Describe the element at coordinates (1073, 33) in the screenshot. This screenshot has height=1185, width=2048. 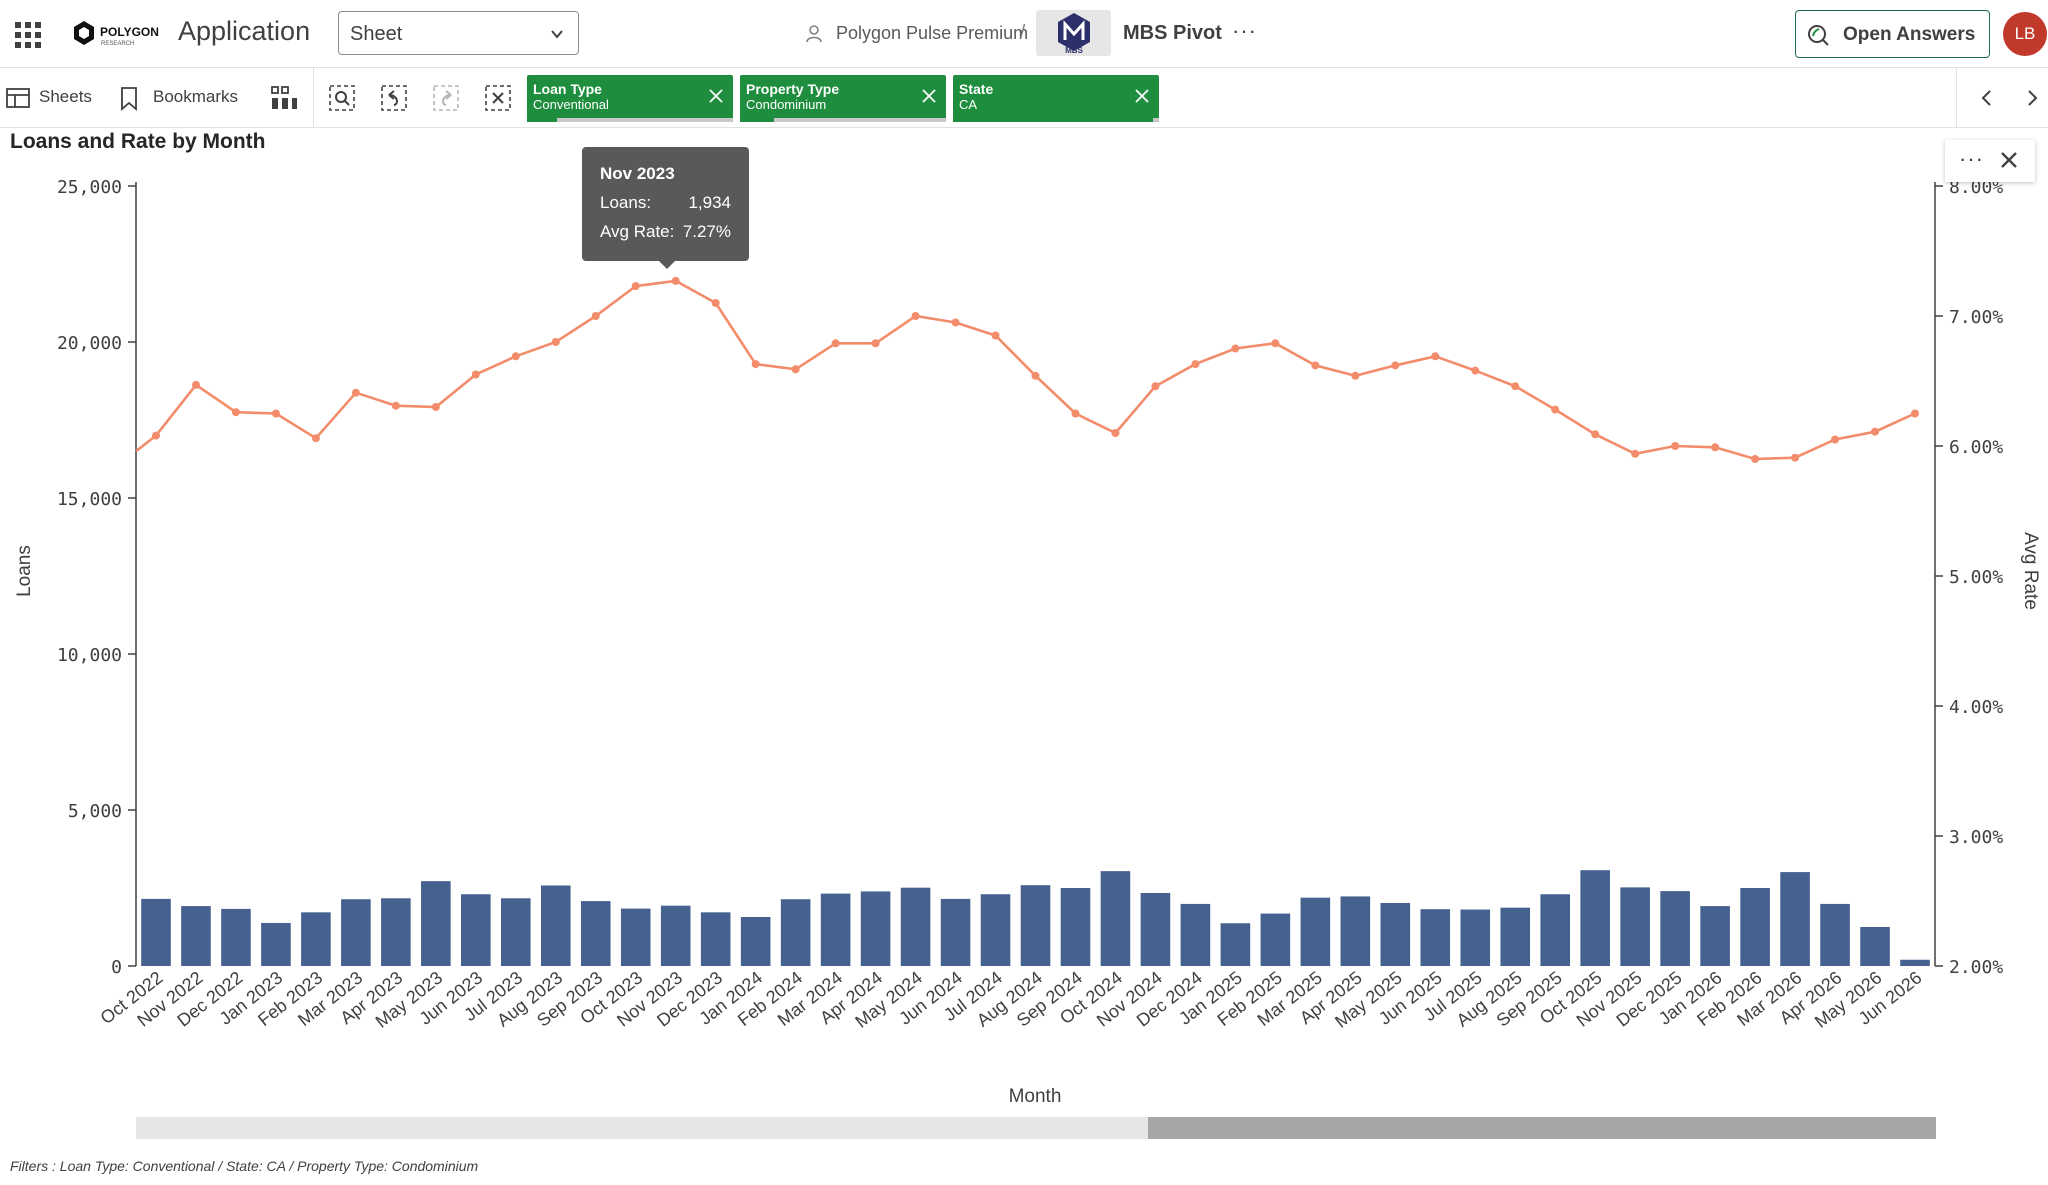
I see `app-thumbnail: MBS` at that location.